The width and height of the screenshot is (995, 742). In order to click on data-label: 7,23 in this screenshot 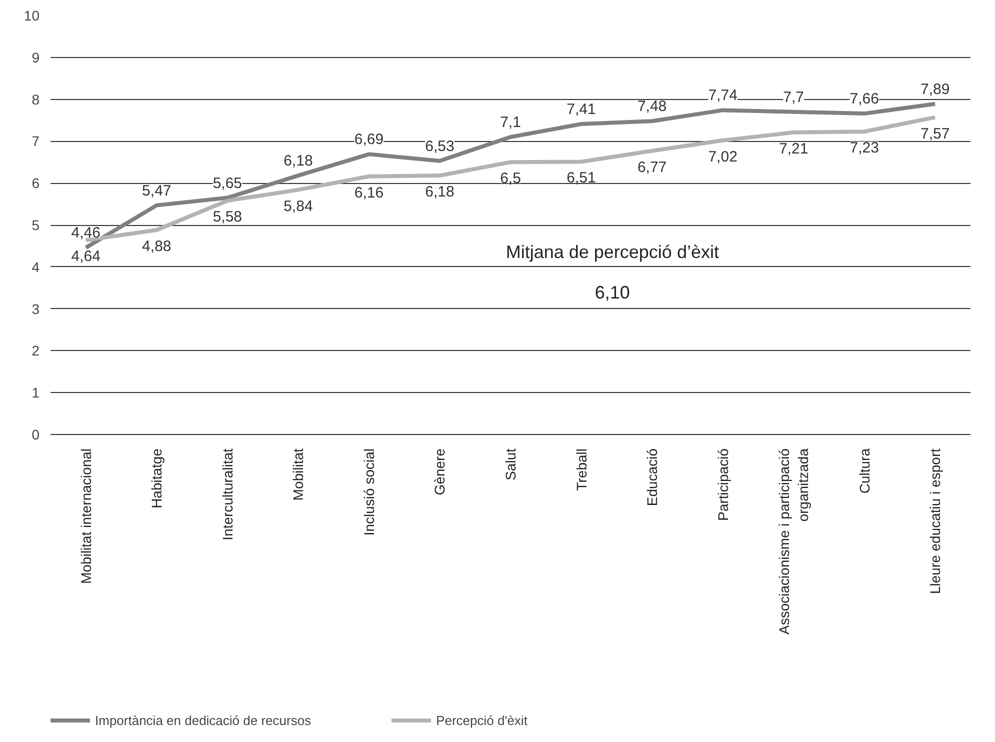, I will do `click(864, 148)`.